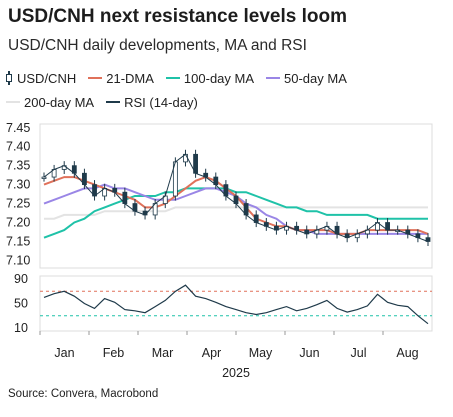 This screenshot has width=453, height=417. Describe the element at coordinates (177, 16) in the screenshot. I see `chart-title: USD/CNH next resistance levels loom` at that location.